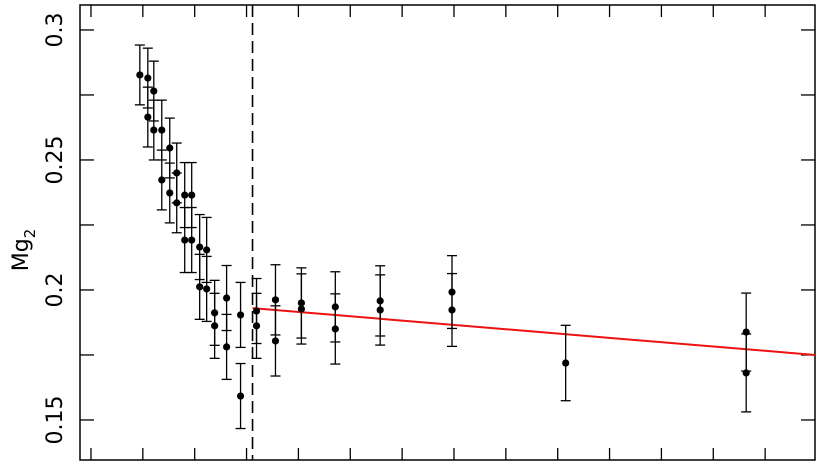 This screenshot has height=472, width=817. I want to click on y-label-sub: 2, so click(30, 234).